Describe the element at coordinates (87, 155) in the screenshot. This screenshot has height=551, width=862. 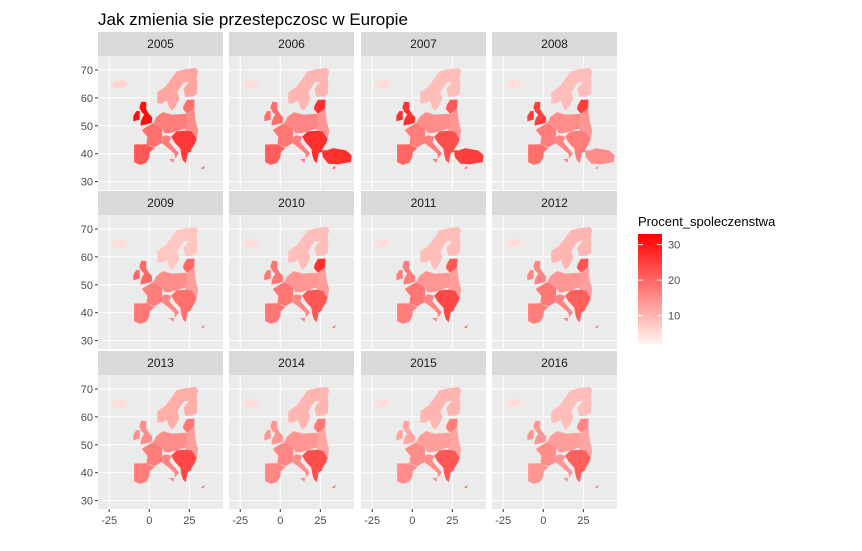
I see `y-tick-label: 40` at that location.